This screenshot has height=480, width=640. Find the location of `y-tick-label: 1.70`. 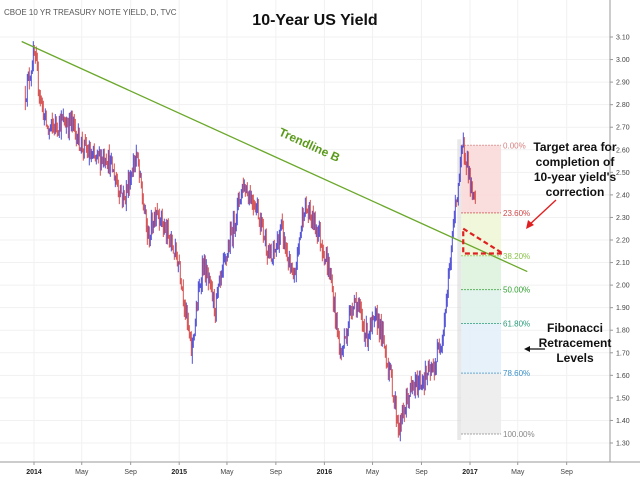

y-tick-label: 1.70 is located at coordinates (623, 353).